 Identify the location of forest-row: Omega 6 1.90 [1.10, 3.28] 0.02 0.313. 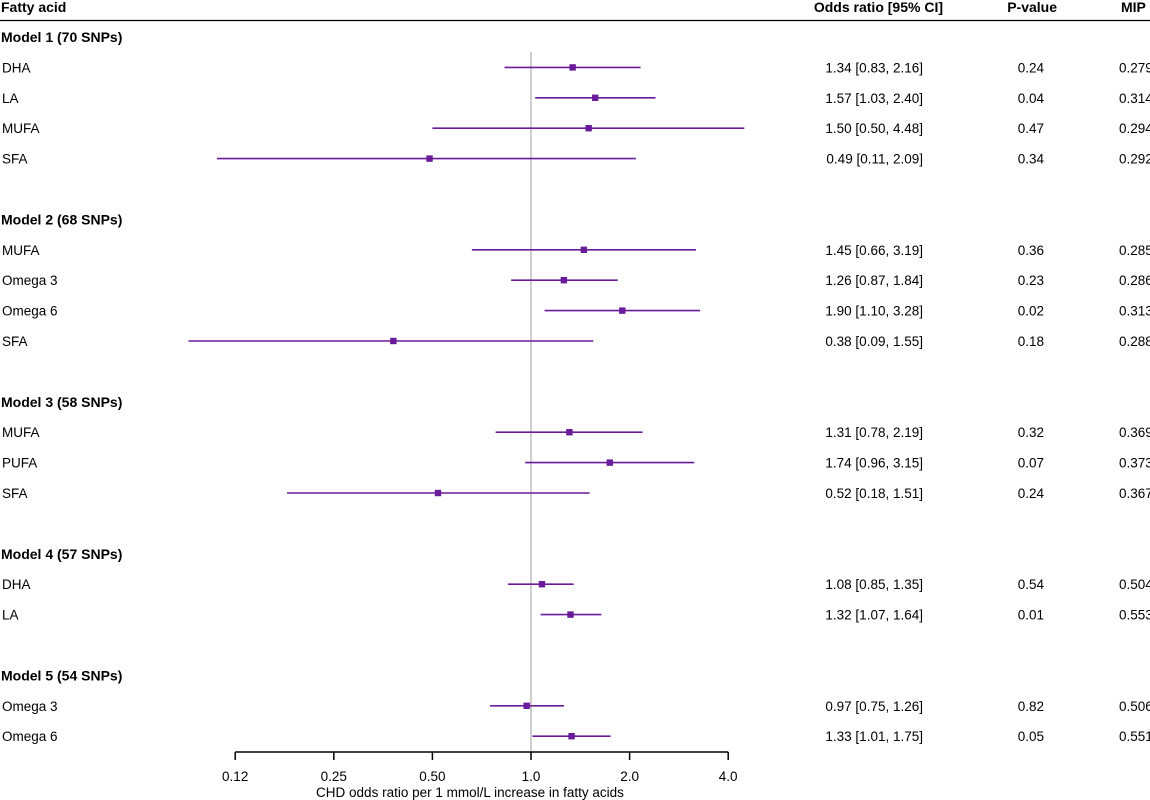
(576, 311).